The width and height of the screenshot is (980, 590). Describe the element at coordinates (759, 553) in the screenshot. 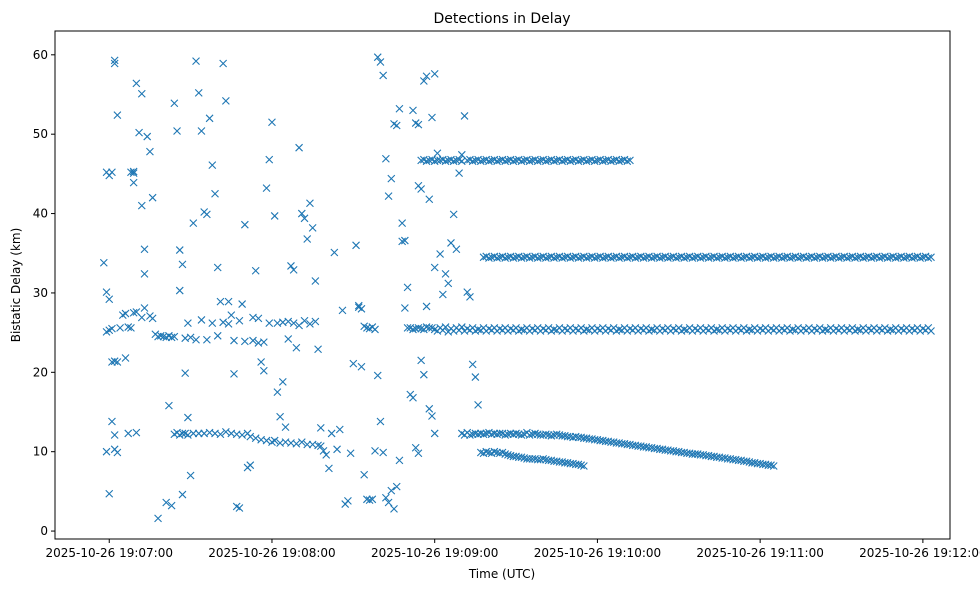

I see `x-tick-label: 2025-10-26 19:11:00` at that location.